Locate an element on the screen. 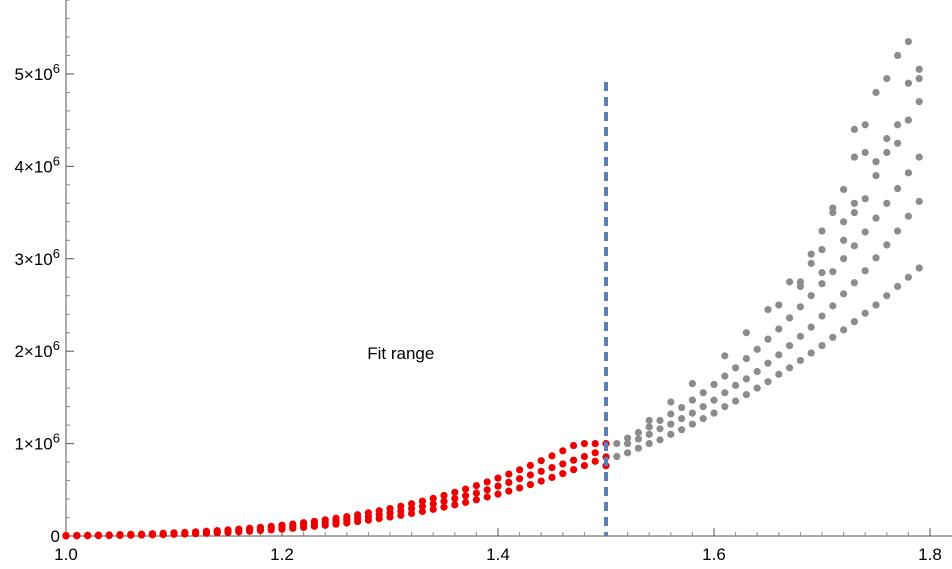 The image size is (952, 569). x-tick-label: 1.0 is located at coordinates (66, 554).